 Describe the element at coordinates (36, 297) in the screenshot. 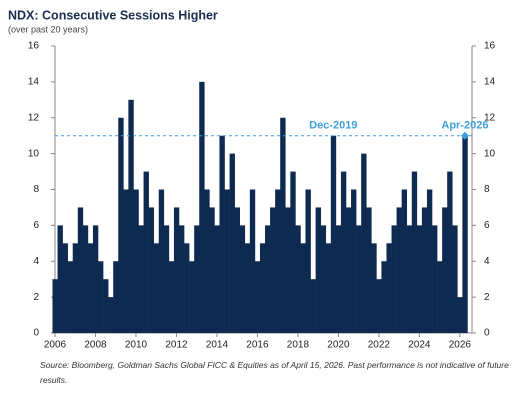

I see `y-tick-label: 2` at that location.